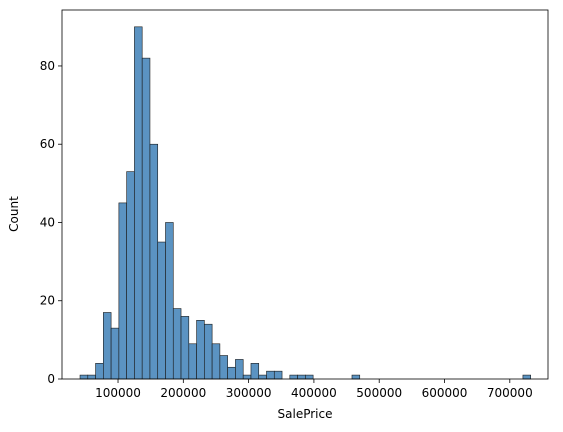  What do you see at coordinates (183, 393) in the screenshot?
I see `x-tick-label: 200000` at bounding box center [183, 393].